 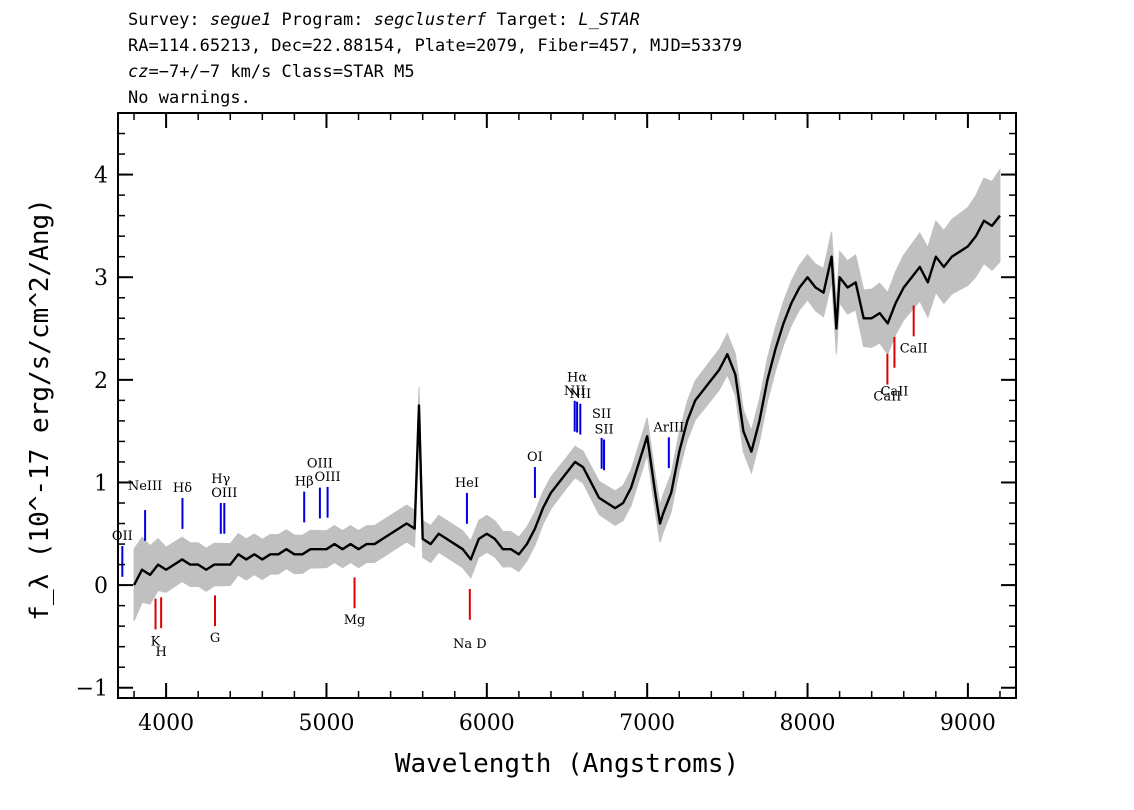 I want to click on line-marker-label-14: OI, so click(x=535, y=457).